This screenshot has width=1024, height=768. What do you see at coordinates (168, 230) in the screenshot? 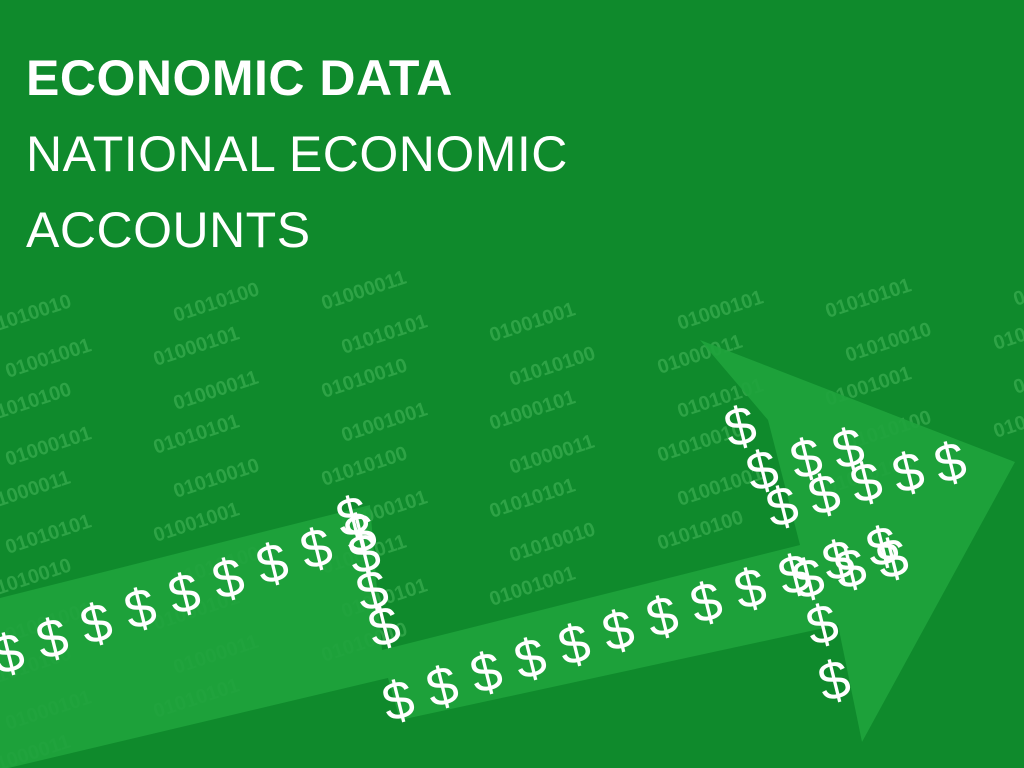
I see `page-subtitle-line-2: ACCOUNTS` at bounding box center [168, 230].